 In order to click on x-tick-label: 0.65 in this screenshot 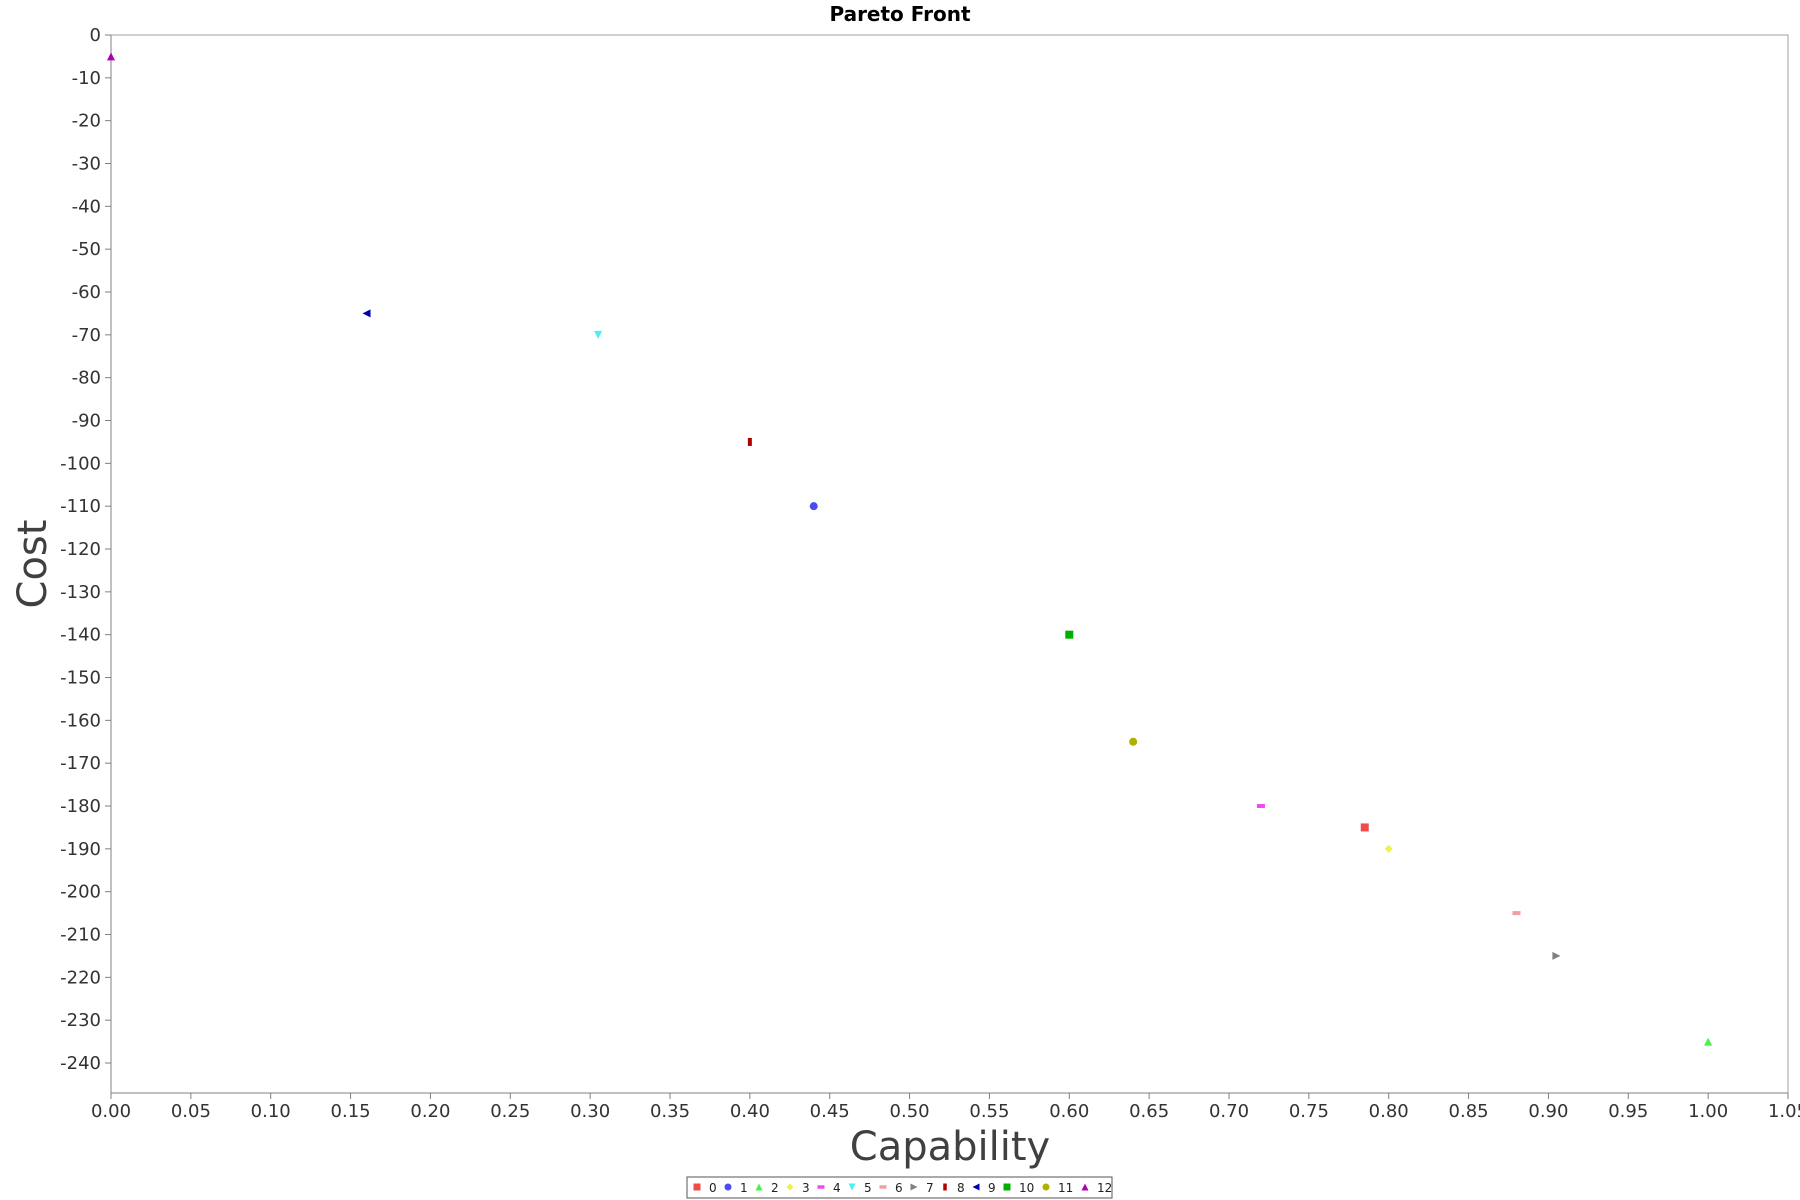, I will do `click(1149, 1111)`.